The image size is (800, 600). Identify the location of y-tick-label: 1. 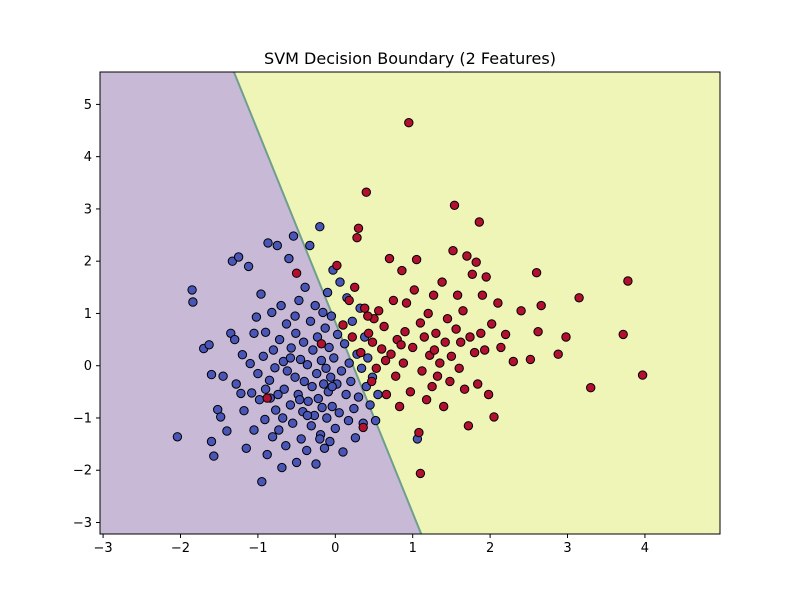
(88, 314).